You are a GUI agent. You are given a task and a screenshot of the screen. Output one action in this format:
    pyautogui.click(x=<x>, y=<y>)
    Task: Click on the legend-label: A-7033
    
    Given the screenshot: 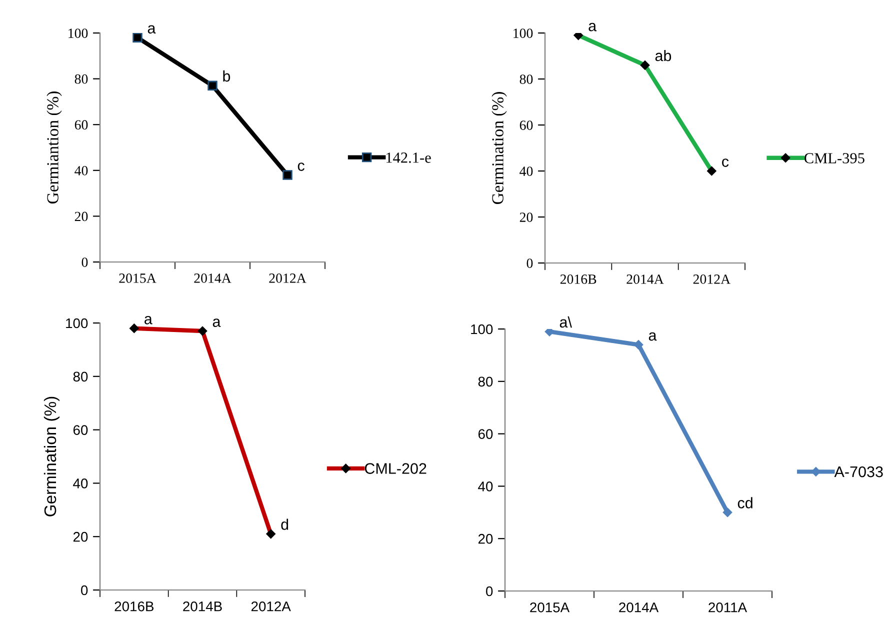 What is the action you would take?
    pyautogui.click(x=858, y=472)
    